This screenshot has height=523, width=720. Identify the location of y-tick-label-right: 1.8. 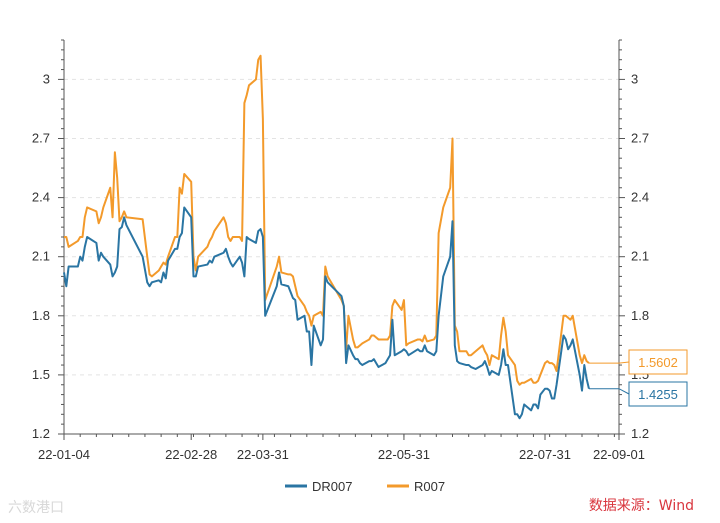
(640, 315).